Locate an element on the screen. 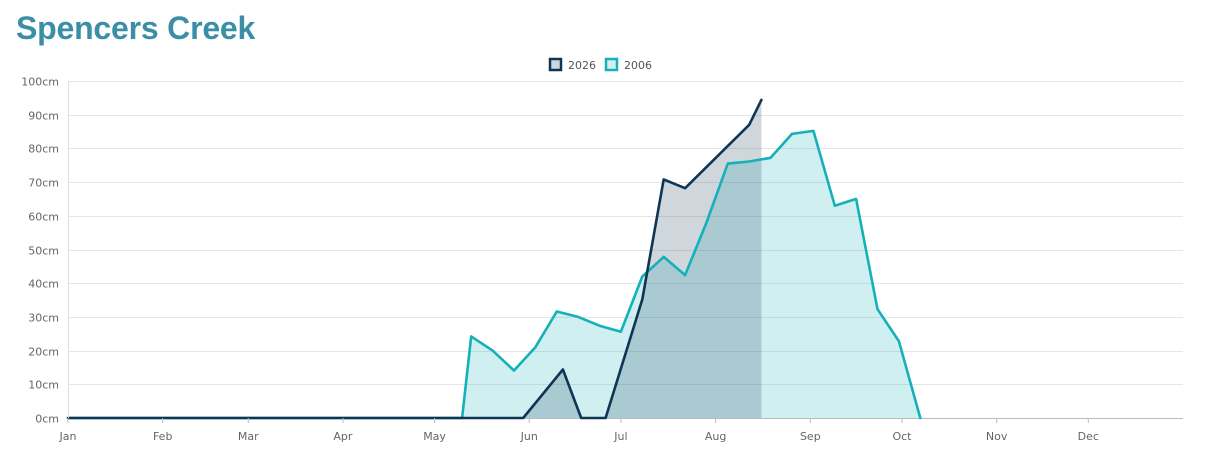  x-tick-label: Jan is located at coordinates (68, 436).